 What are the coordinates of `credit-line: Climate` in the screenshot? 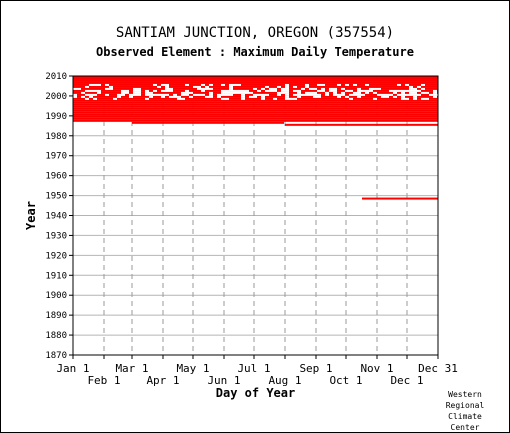 It's located at (465, 416).